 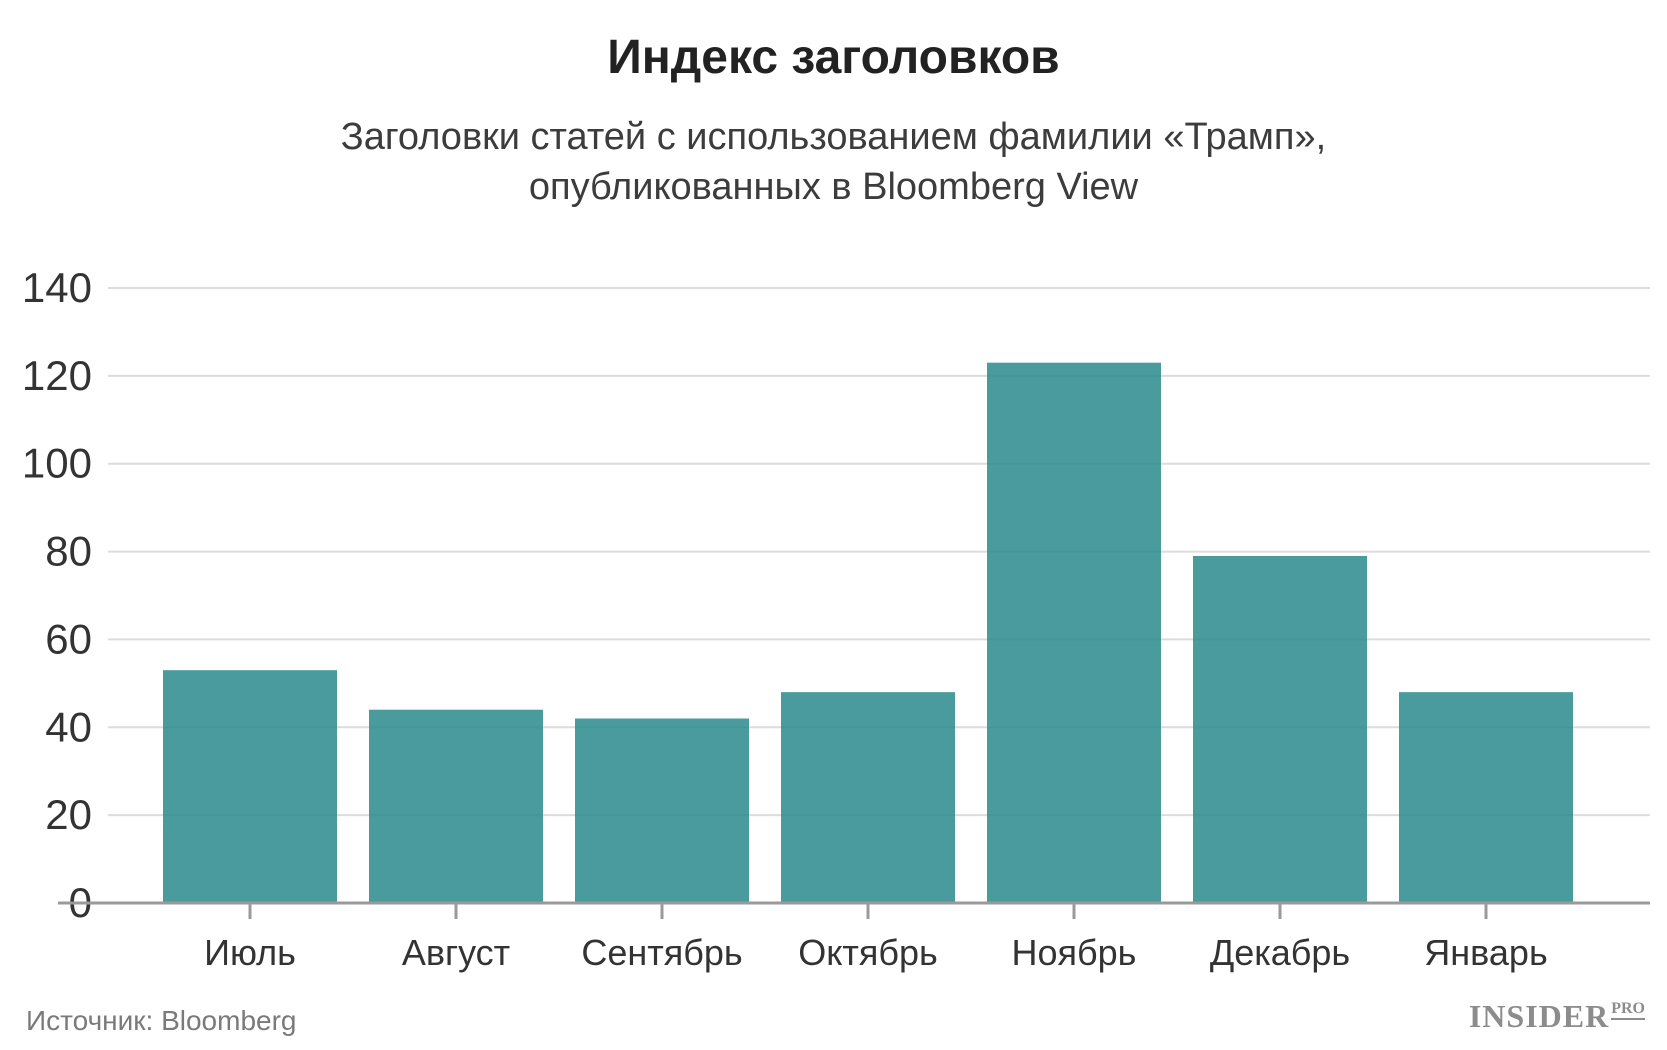 I want to click on subtitle-line-2: опубликованных в Bloomberg View, so click(x=833, y=187).